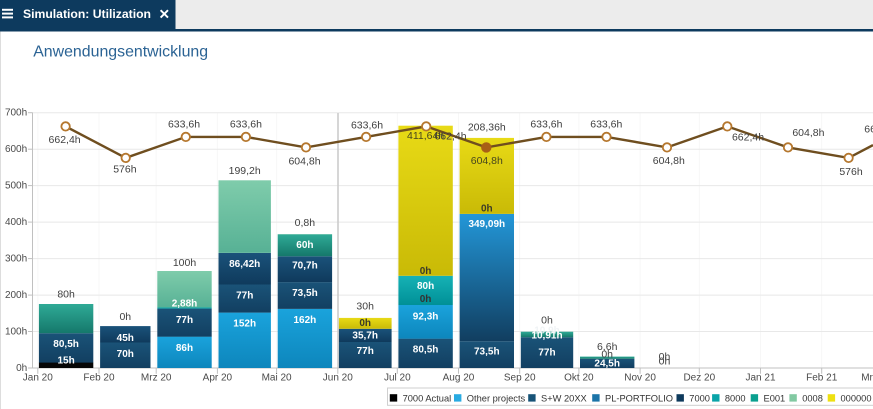  I want to click on svg-text: 8000, so click(735, 398).